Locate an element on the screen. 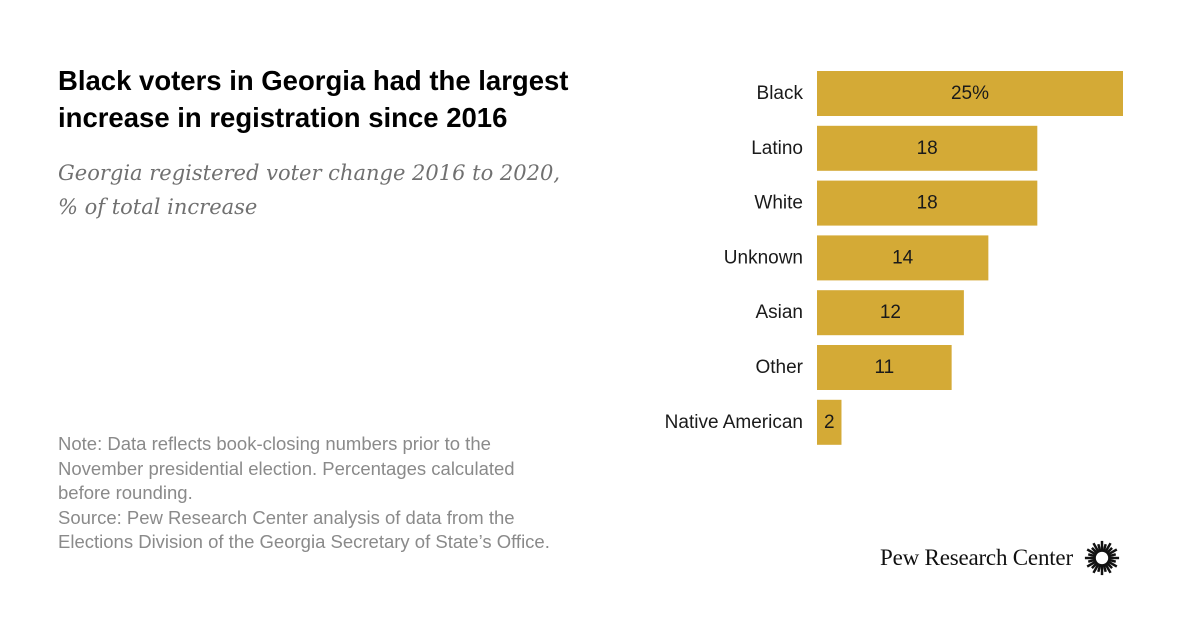 This screenshot has width=1200, height=628. bar-other is located at coordinates (884, 367).